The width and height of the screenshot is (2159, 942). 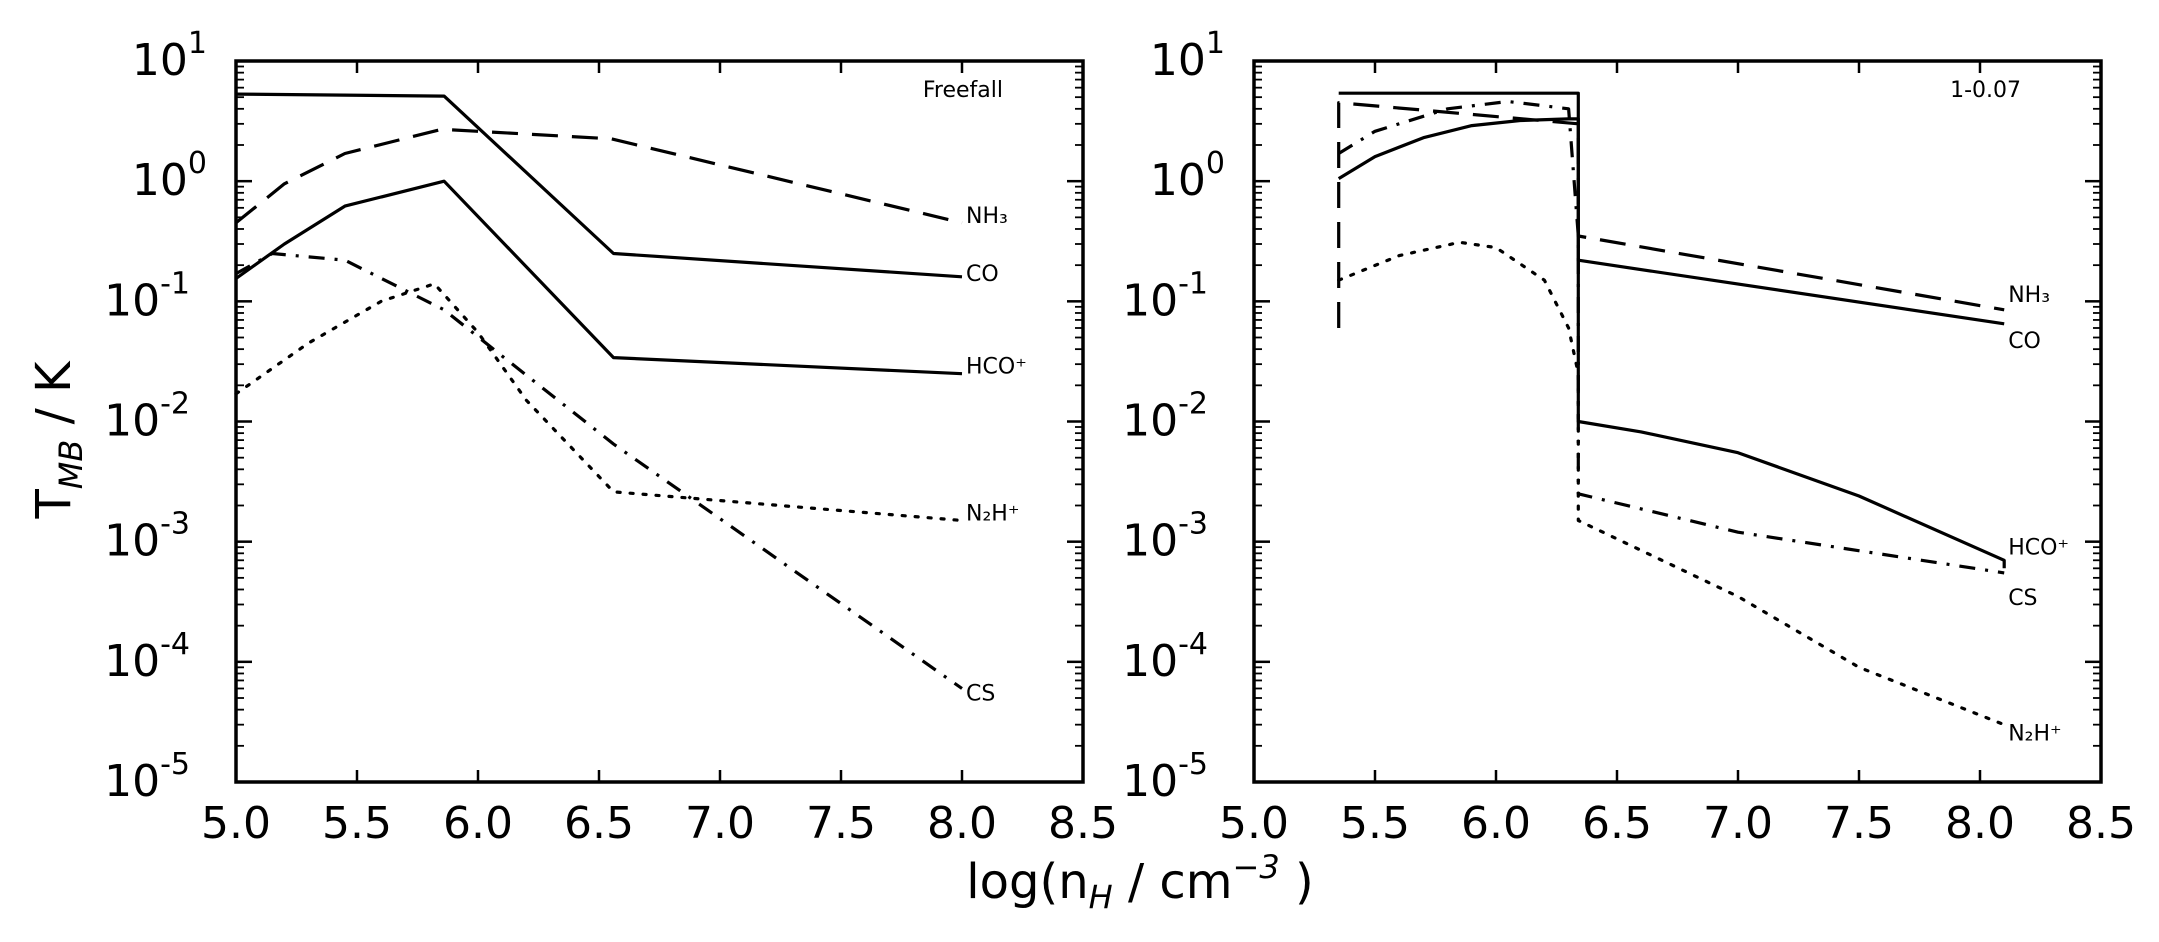 What do you see at coordinates (1101, 897) in the screenshot?
I see `x-axis-title-sub: H` at bounding box center [1101, 897].